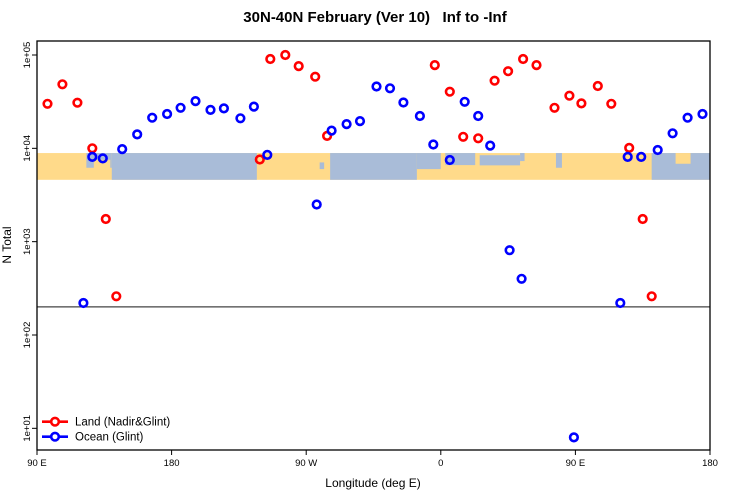  I want to click on x-axis-title: Longitude (deg E), so click(372, 483).